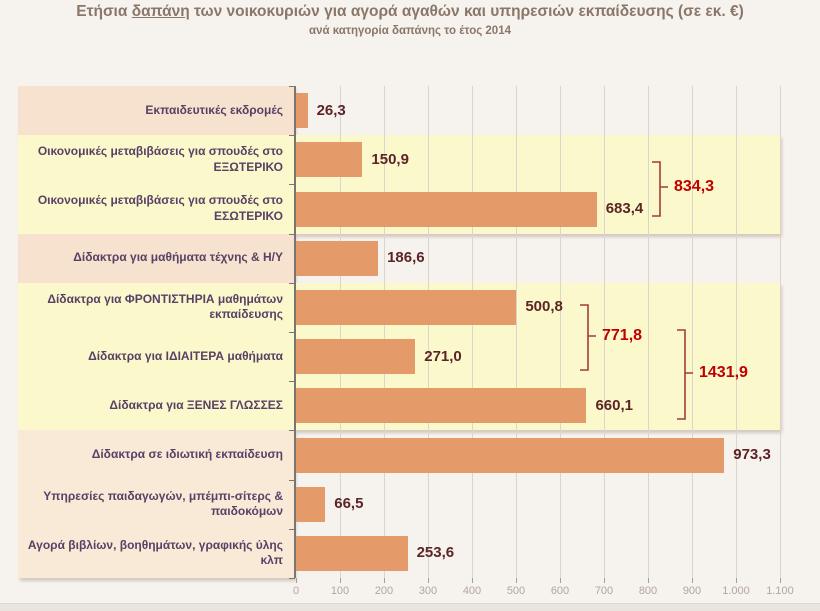 This screenshot has height=611, width=820. What do you see at coordinates (185, 355) in the screenshot?
I see `category-label: Δίδακτρα για ΙΔΙΑΙΤΕΡΑ μαθήματα` at bounding box center [185, 355].